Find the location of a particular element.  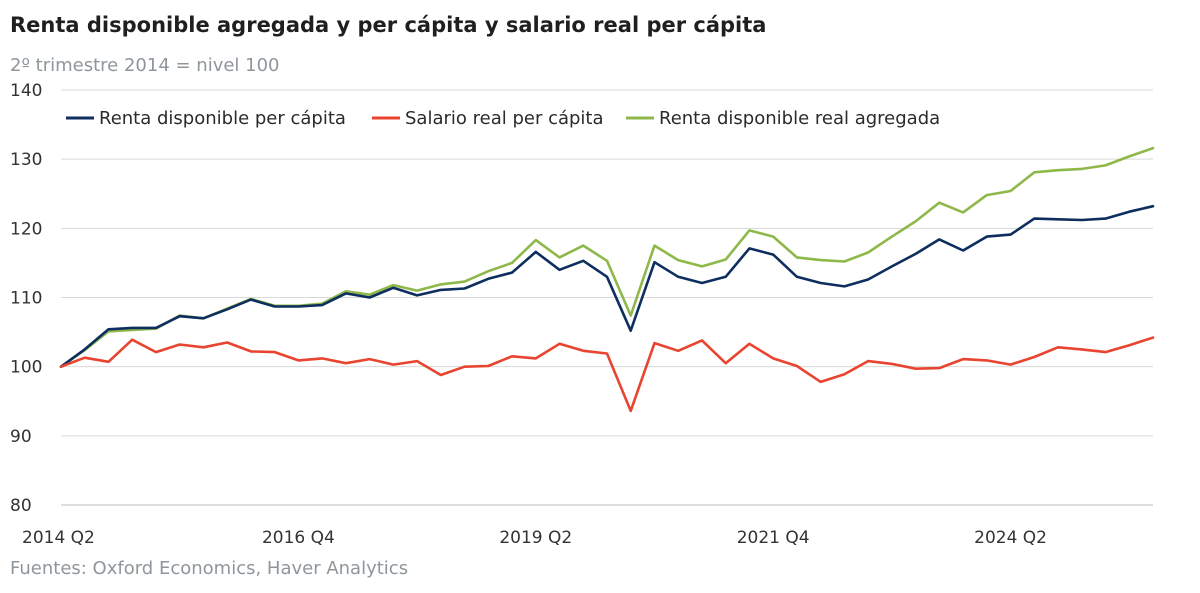

y-tick-label: 120 is located at coordinates (26, 229).